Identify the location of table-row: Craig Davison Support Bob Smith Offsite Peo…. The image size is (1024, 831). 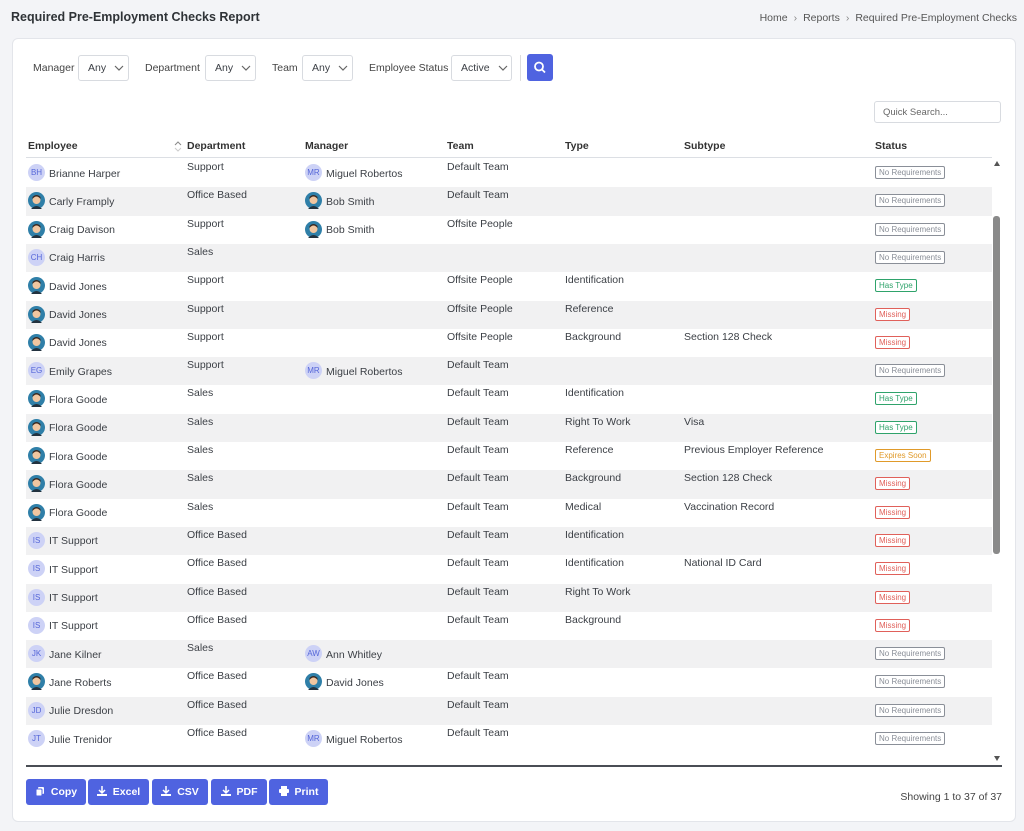
(509, 229).